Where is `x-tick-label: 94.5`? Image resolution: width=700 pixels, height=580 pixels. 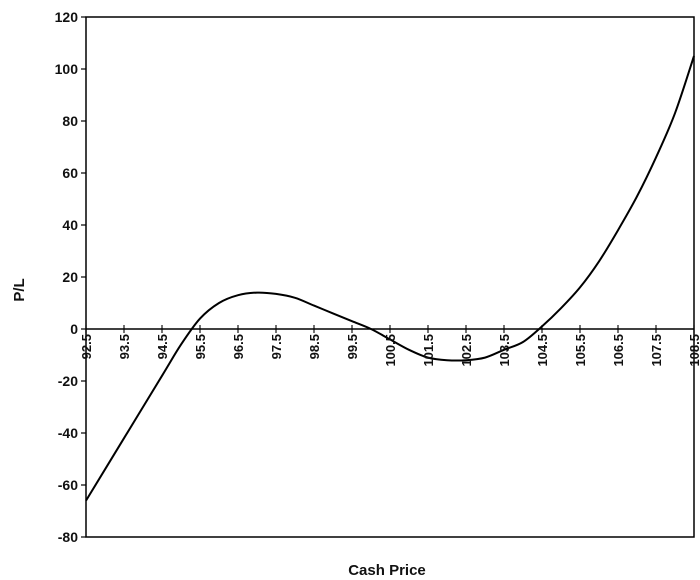
x-tick-label: 94.5 is located at coordinates (162, 346).